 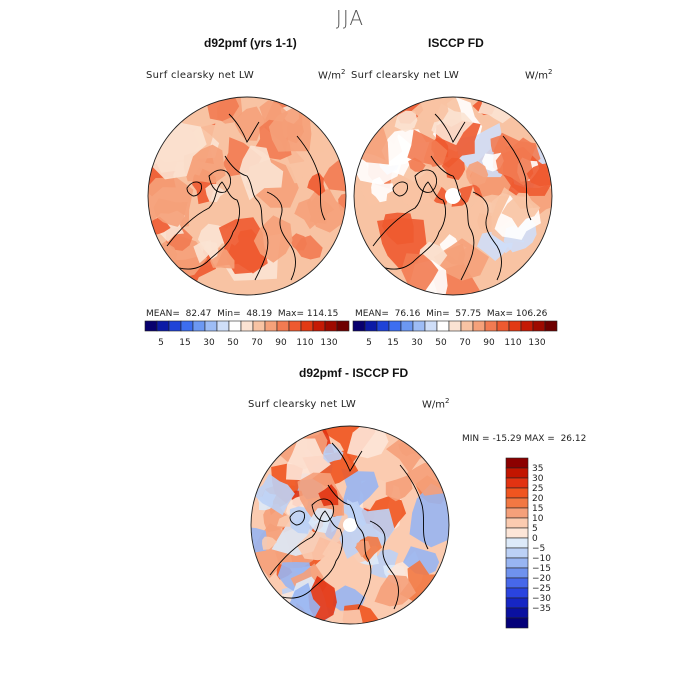 I want to click on model-polar-map, so click(x=247, y=196).